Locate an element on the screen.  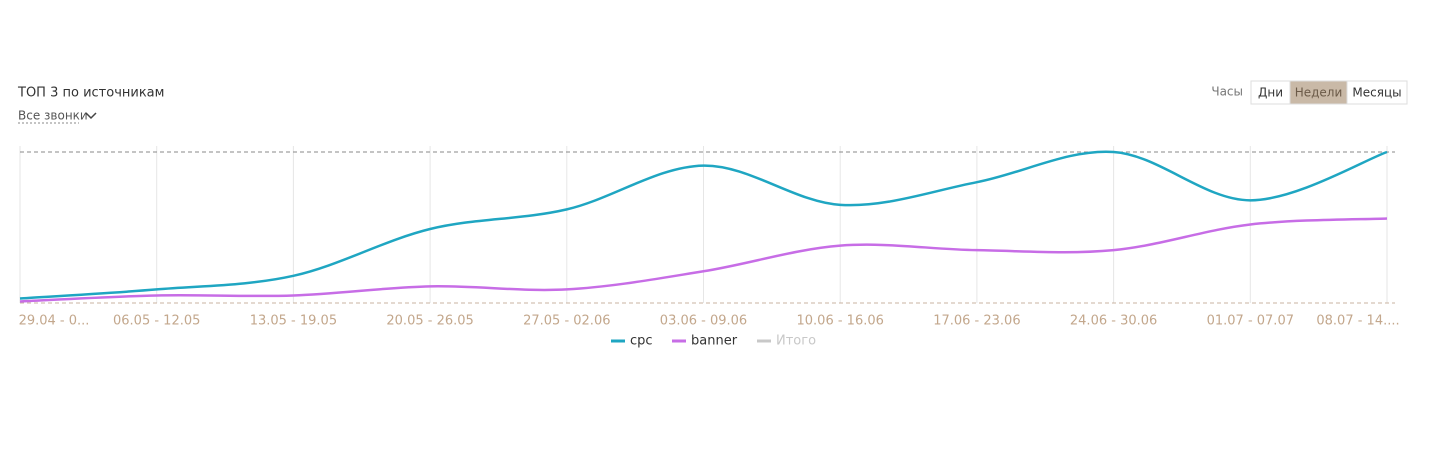
dropdown-arrow is located at coordinates (91, 116).